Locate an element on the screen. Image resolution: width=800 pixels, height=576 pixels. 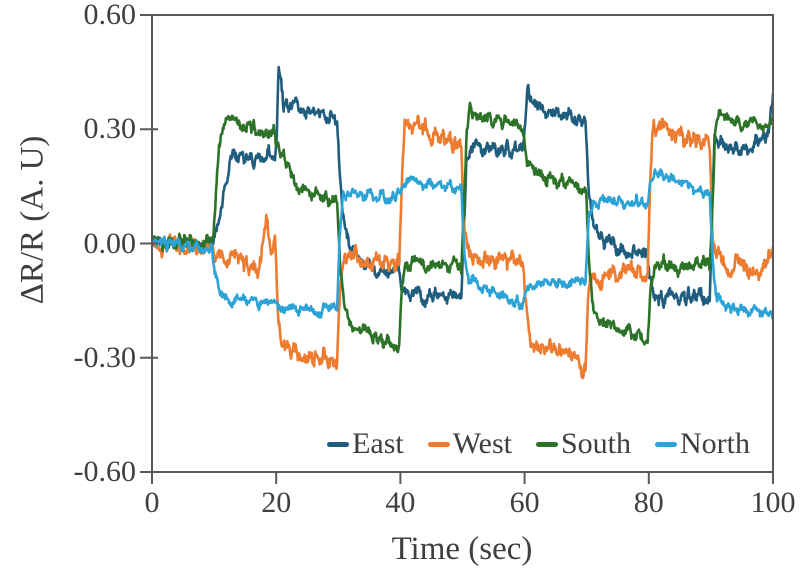
legend-item-north: North is located at coordinates (702, 444).